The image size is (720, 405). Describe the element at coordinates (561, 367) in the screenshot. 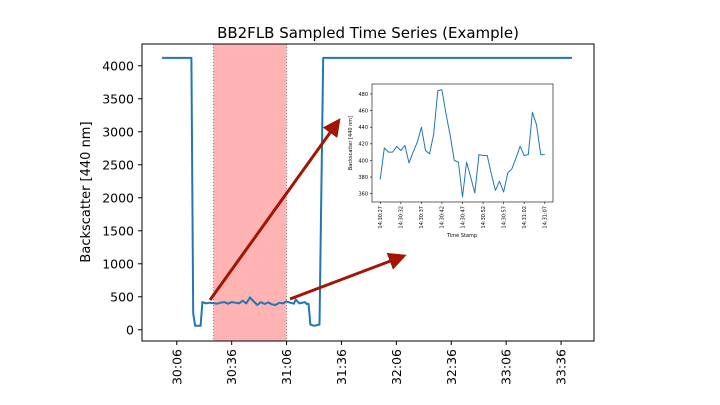

I see `main-x-tick-label: 33:36` at that location.